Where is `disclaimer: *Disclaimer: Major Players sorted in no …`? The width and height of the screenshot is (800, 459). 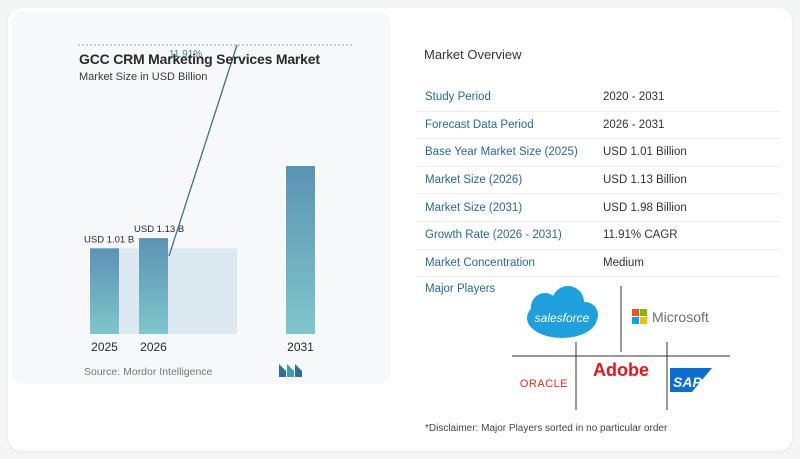
disclaimer: *Disclaimer: Major Players sorted in no … is located at coordinates (546, 428).